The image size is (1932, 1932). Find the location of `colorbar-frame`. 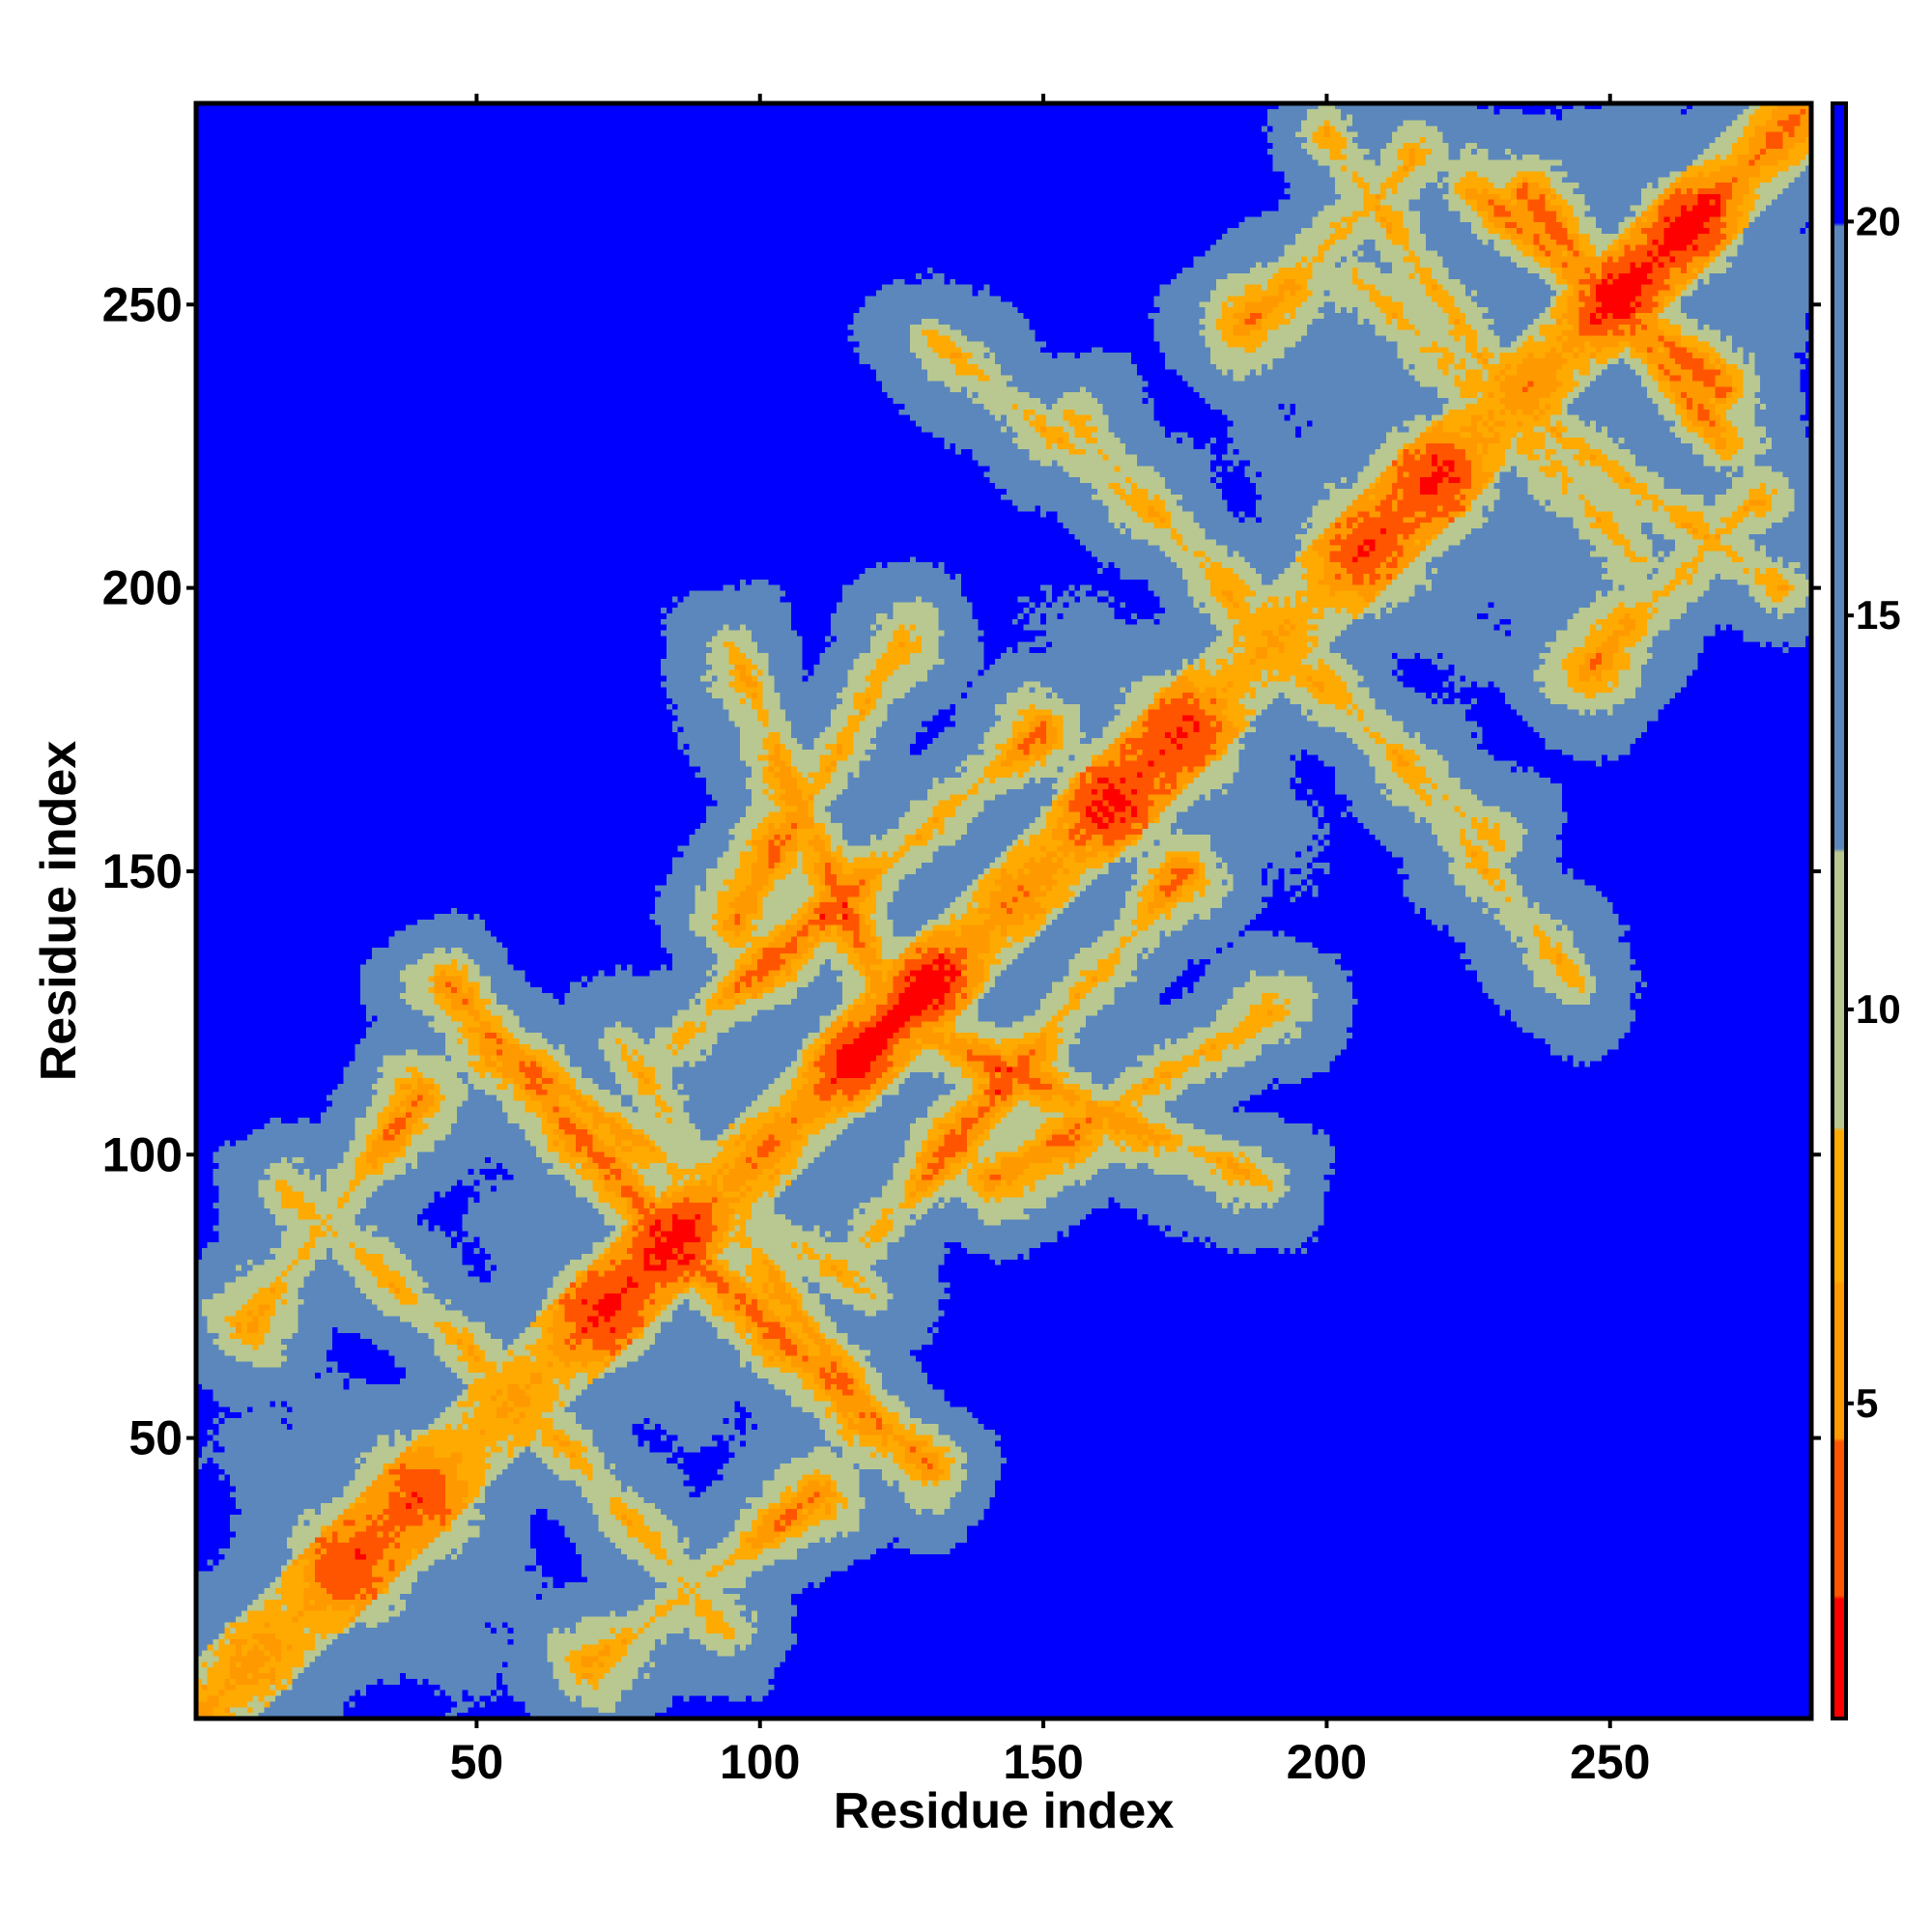

colorbar-frame is located at coordinates (1839, 910).